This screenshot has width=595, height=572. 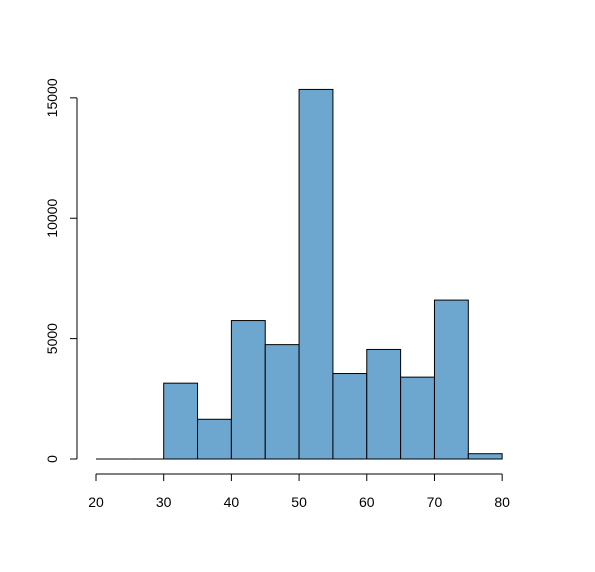 I want to click on x-tick-label: 70, so click(x=435, y=502).